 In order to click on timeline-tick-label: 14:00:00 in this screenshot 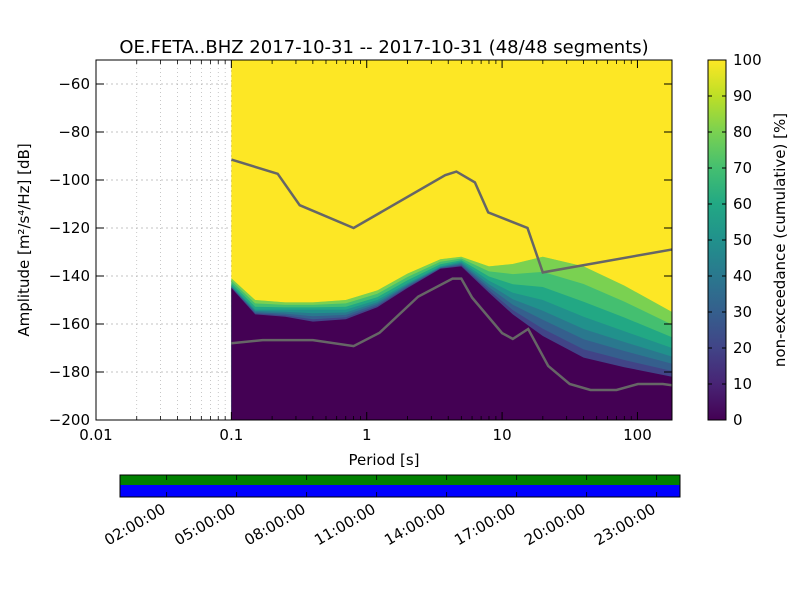, I will do `click(414, 524)`.